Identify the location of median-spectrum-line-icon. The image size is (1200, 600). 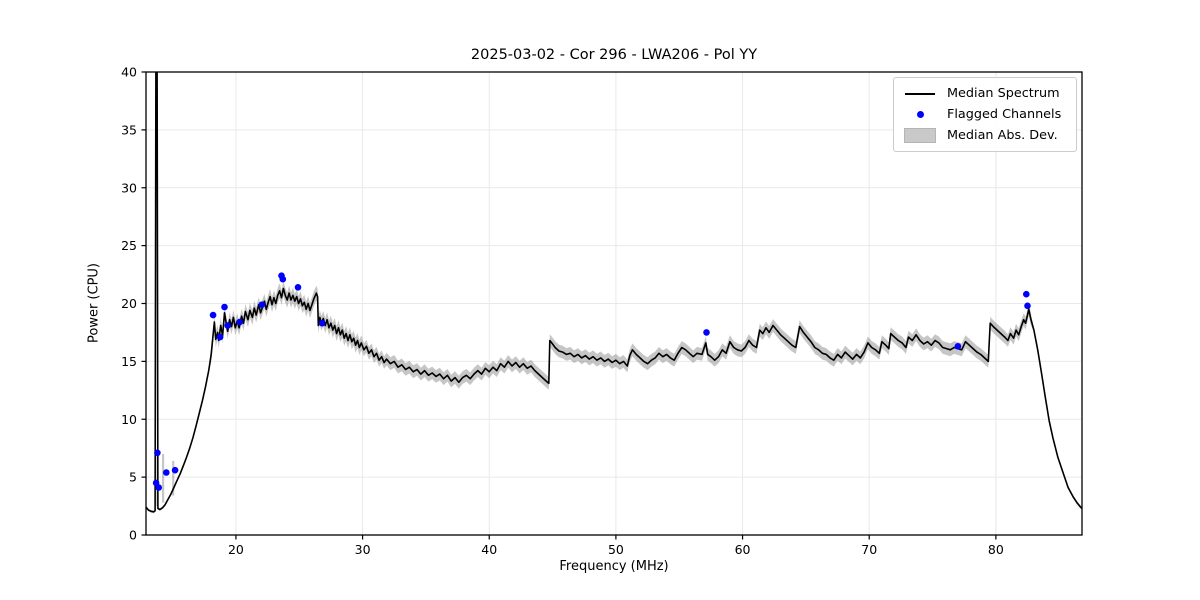
(920, 93).